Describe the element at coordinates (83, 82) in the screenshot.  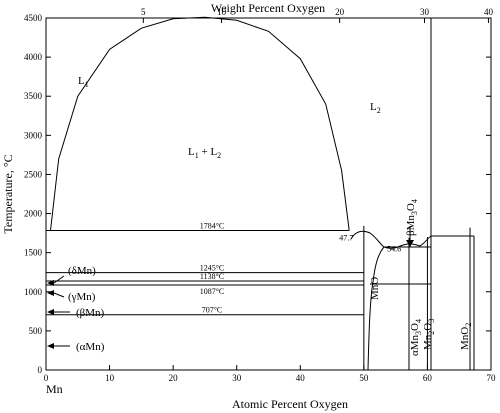
I see `phase-l1: L1` at that location.